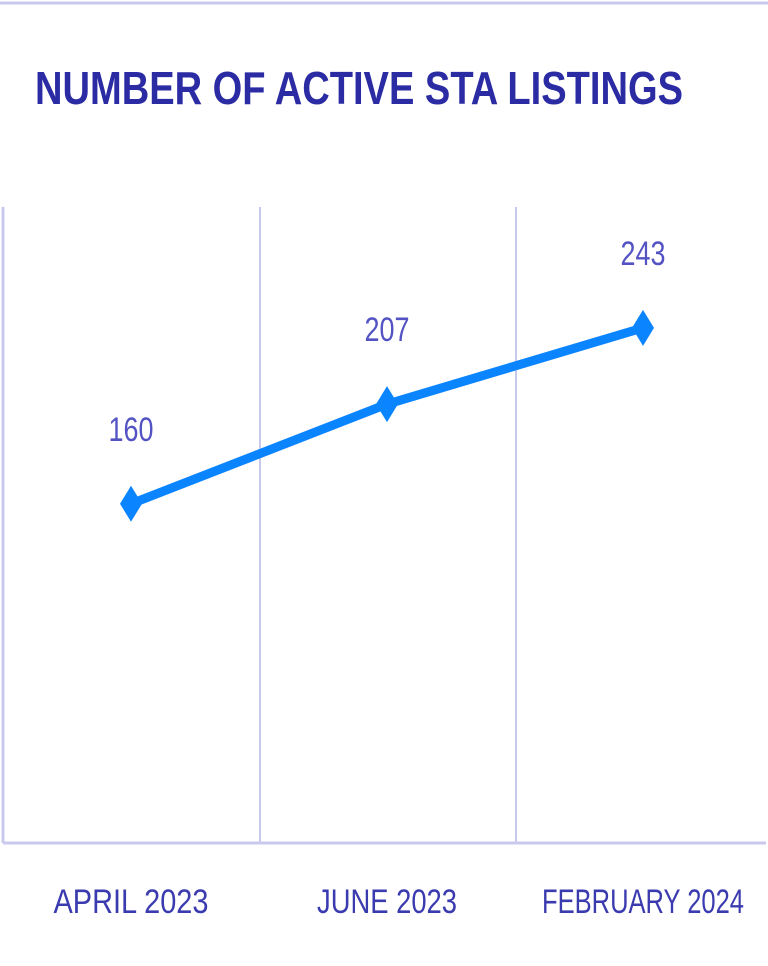  I want to click on data-label: 207, so click(387, 330).